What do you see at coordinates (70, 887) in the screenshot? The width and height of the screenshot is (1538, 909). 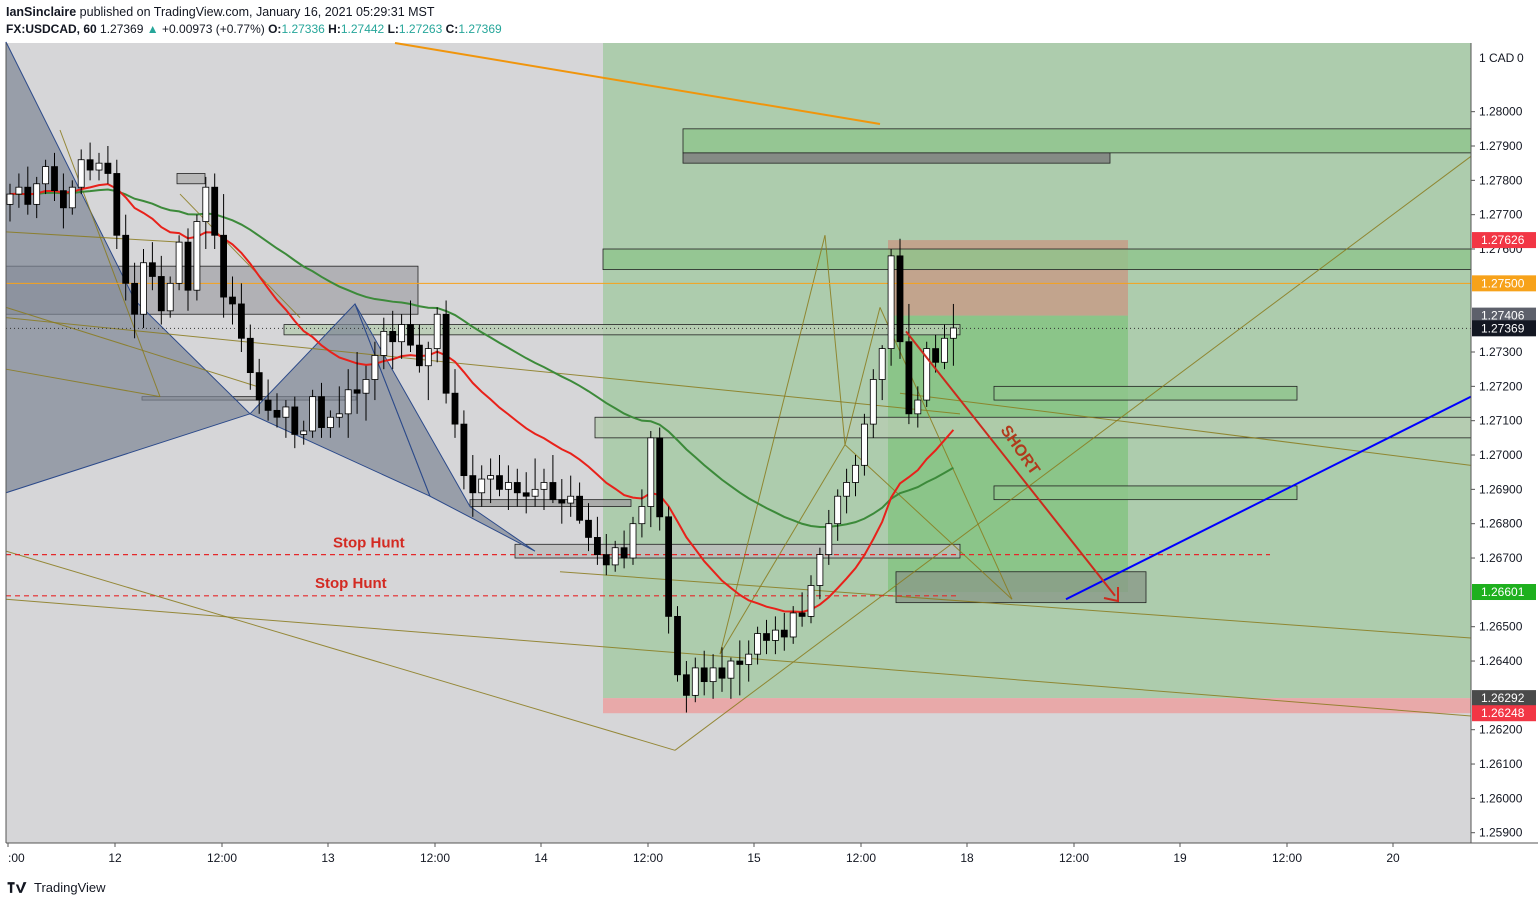 I see `footer-brand: TradingView` at bounding box center [70, 887].